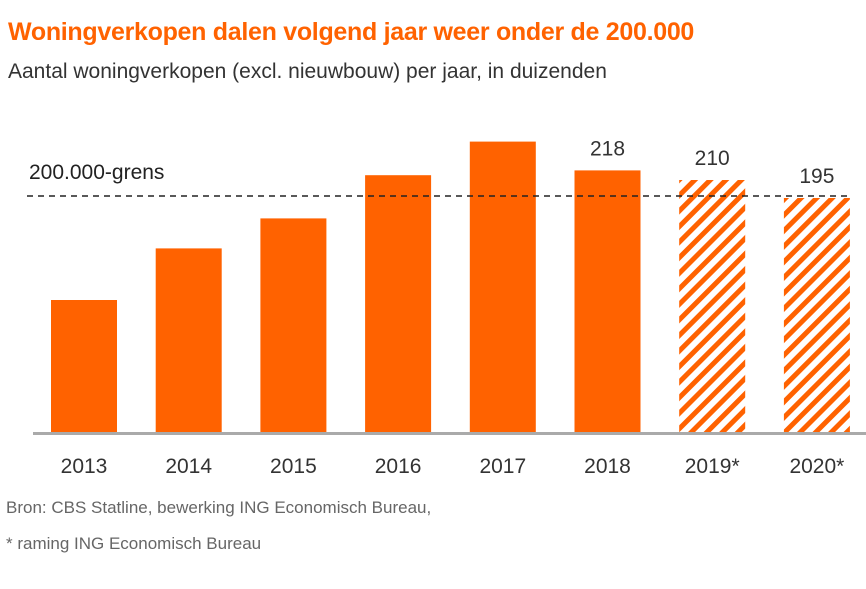 Image resolution: width=866 pixels, height=589 pixels. I want to click on bar-2014, so click(188, 340).